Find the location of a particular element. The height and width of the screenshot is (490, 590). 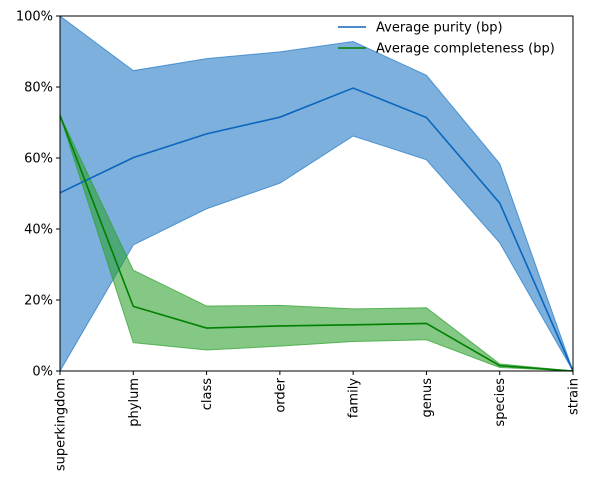

x-tick-label: phylum is located at coordinates (134, 402).